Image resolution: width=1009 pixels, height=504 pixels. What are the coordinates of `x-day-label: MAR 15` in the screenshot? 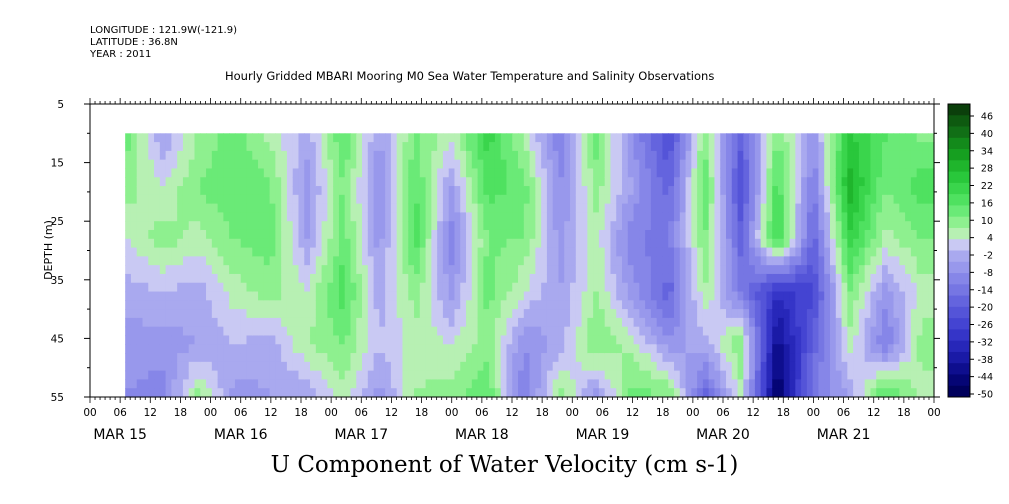 It's located at (120, 435).